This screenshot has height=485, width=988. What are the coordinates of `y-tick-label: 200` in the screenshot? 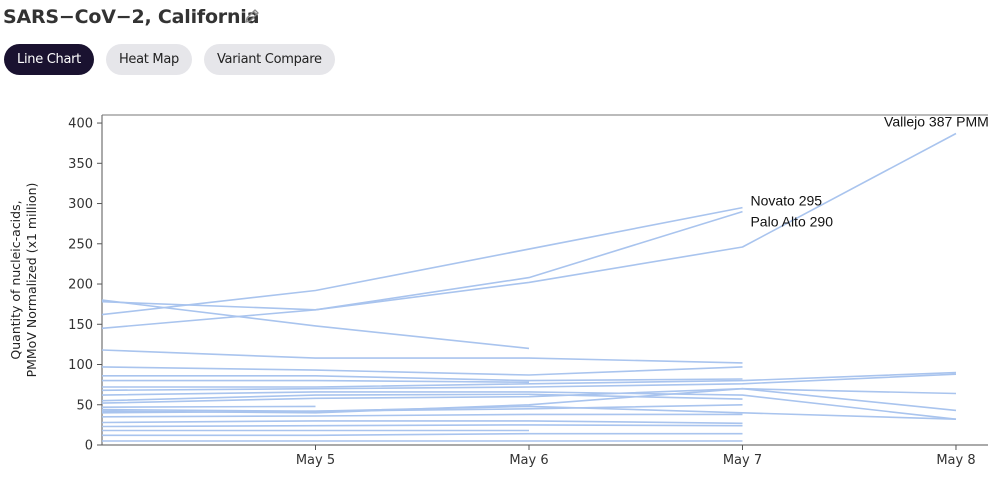 It's located at (80, 285).